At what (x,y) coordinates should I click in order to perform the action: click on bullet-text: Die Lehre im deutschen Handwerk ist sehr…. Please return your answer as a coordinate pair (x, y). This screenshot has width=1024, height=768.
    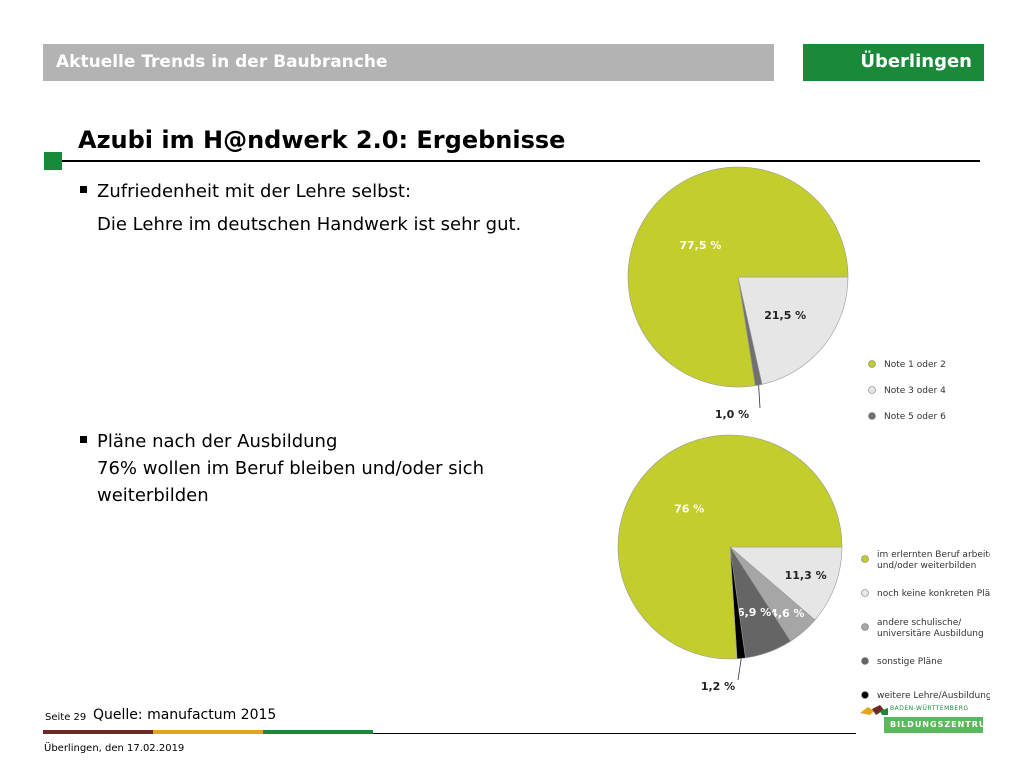
    Looking at the image, I should click on (309, 224).